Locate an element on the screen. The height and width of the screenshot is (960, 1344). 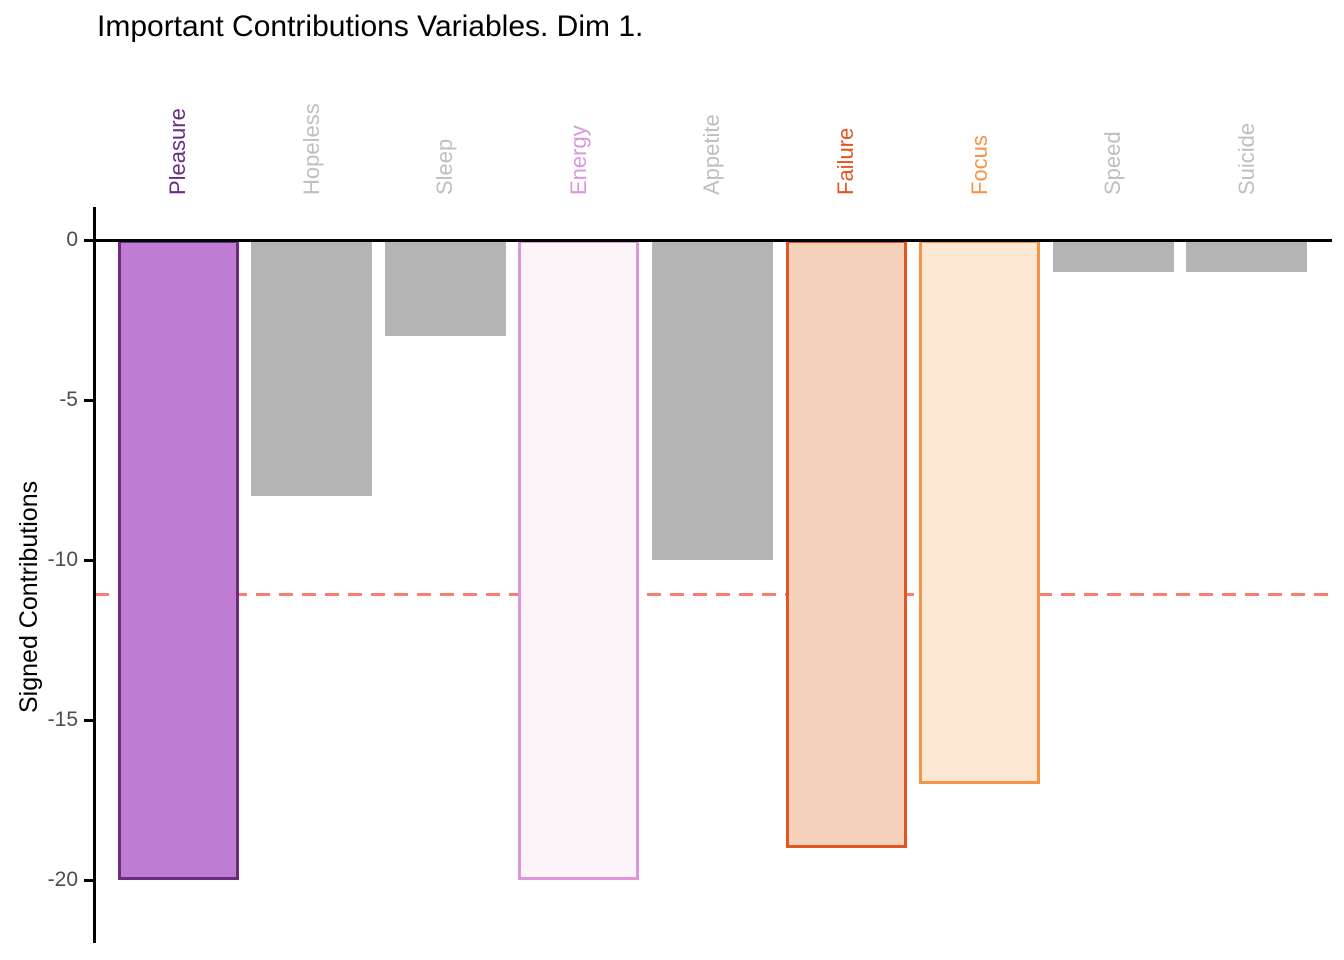
category-label-appetite: Appetite is located at coordinates (712, 154).